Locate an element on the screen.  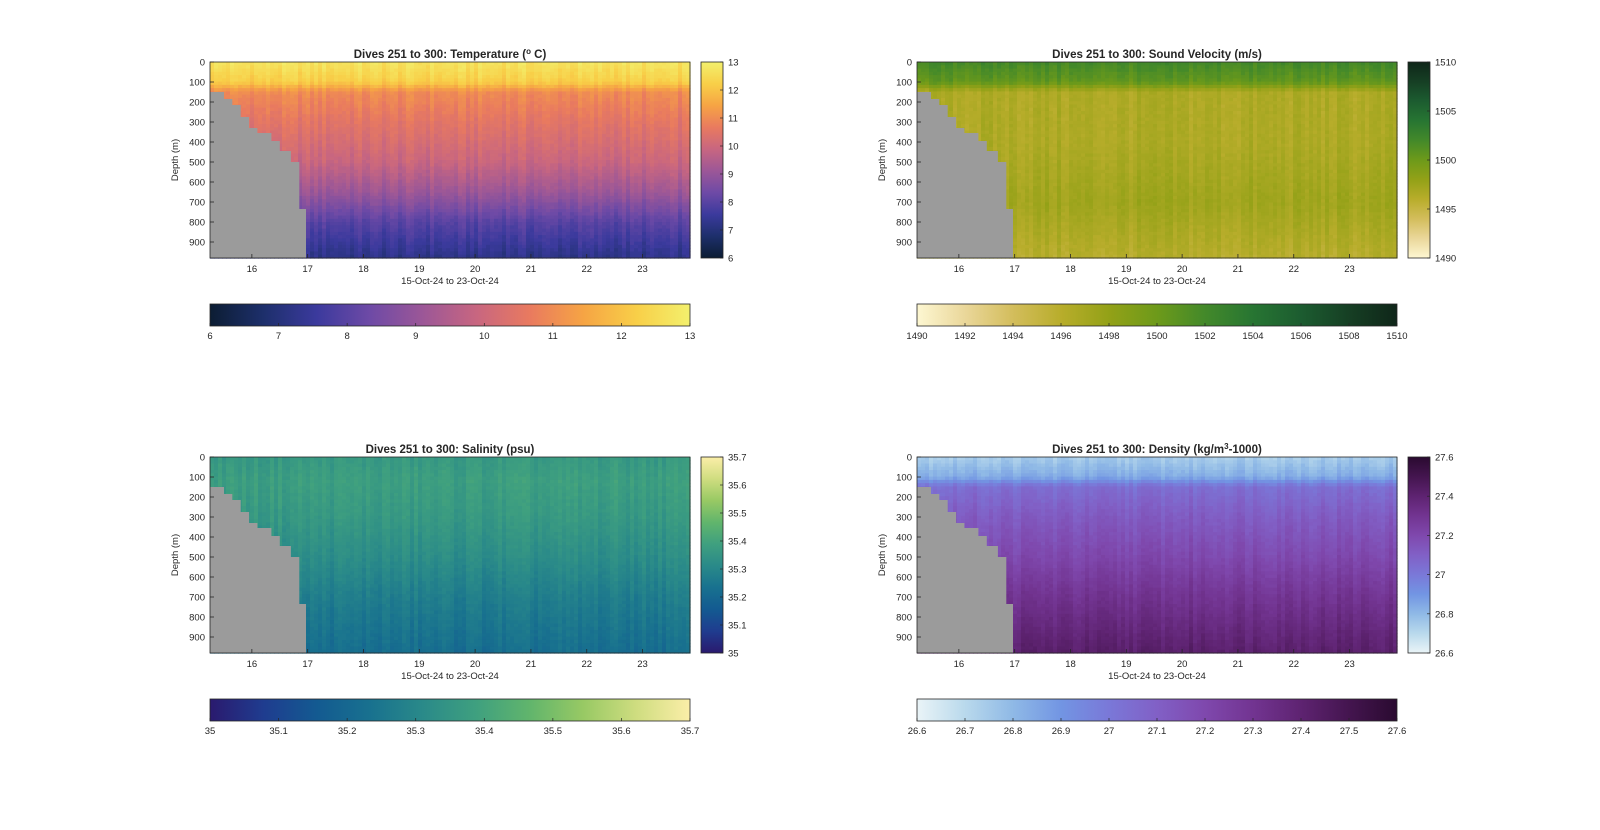
colorbar-tick-label: 8 is located at coordinates (730, 203).